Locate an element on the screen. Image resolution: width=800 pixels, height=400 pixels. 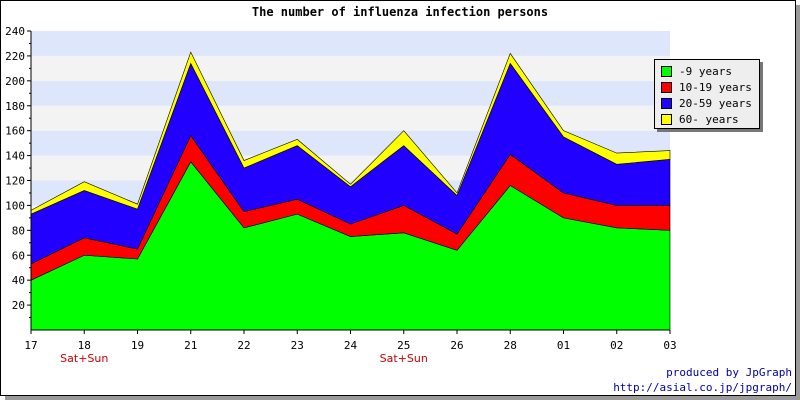
y-tick-label: 240 is located at coordinates (15, 31).